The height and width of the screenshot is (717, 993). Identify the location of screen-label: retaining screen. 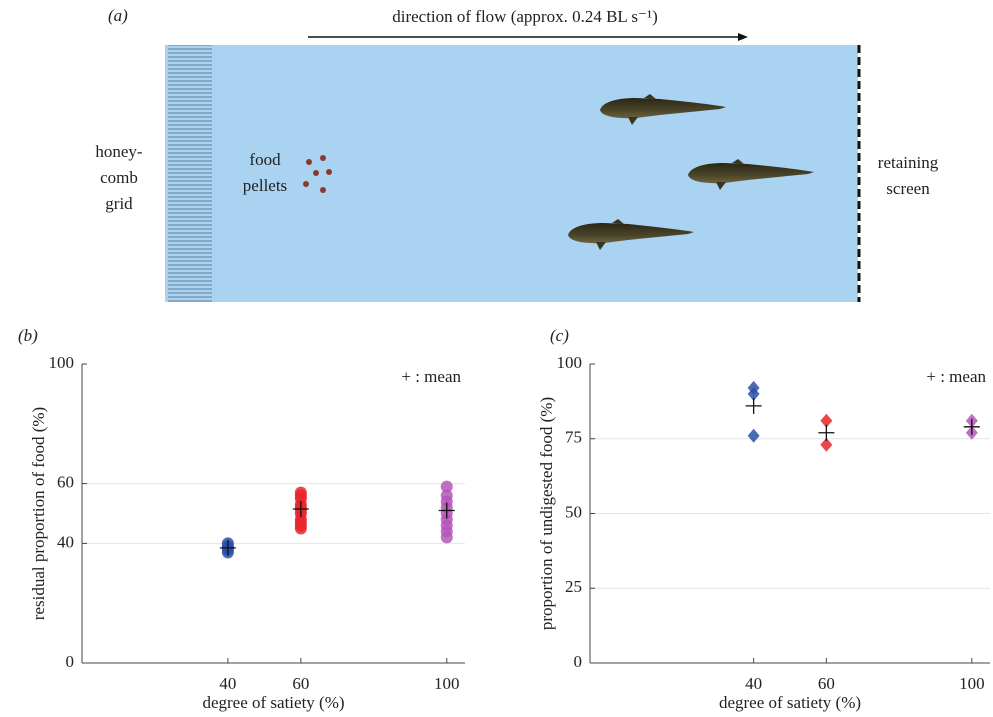
(908, 175).